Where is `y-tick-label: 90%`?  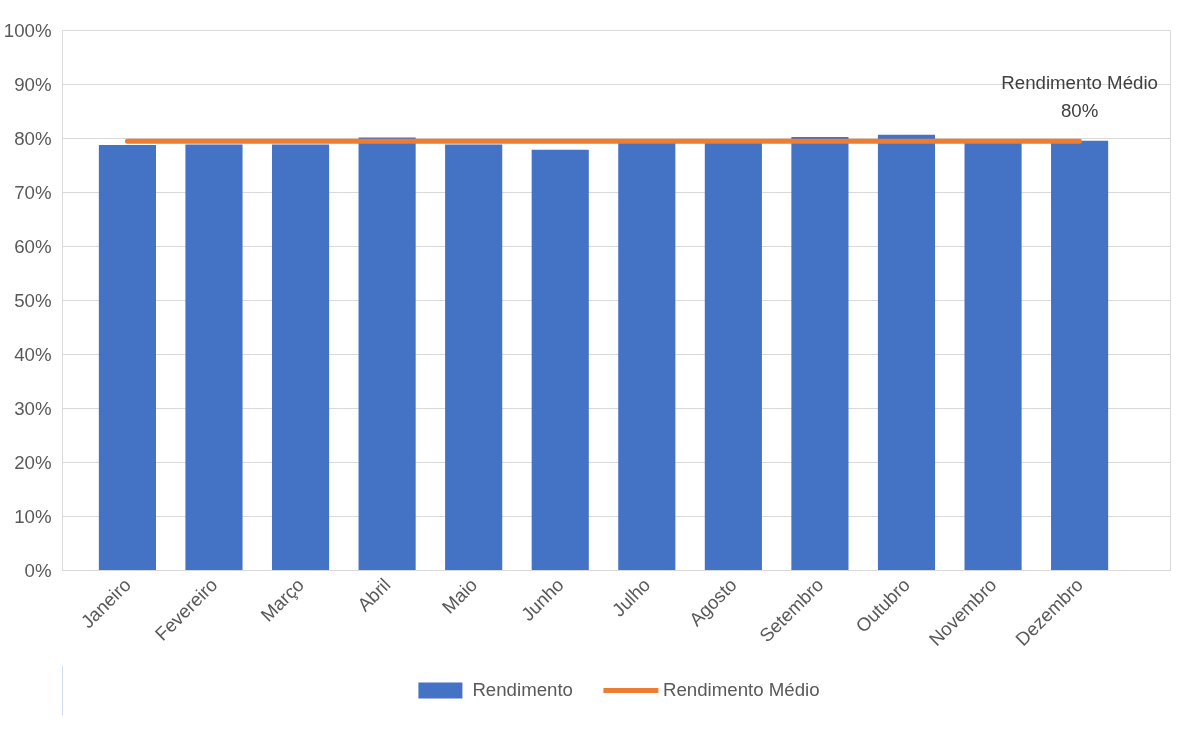 y-tick-label: 90% is located at coordinates (33, 84).